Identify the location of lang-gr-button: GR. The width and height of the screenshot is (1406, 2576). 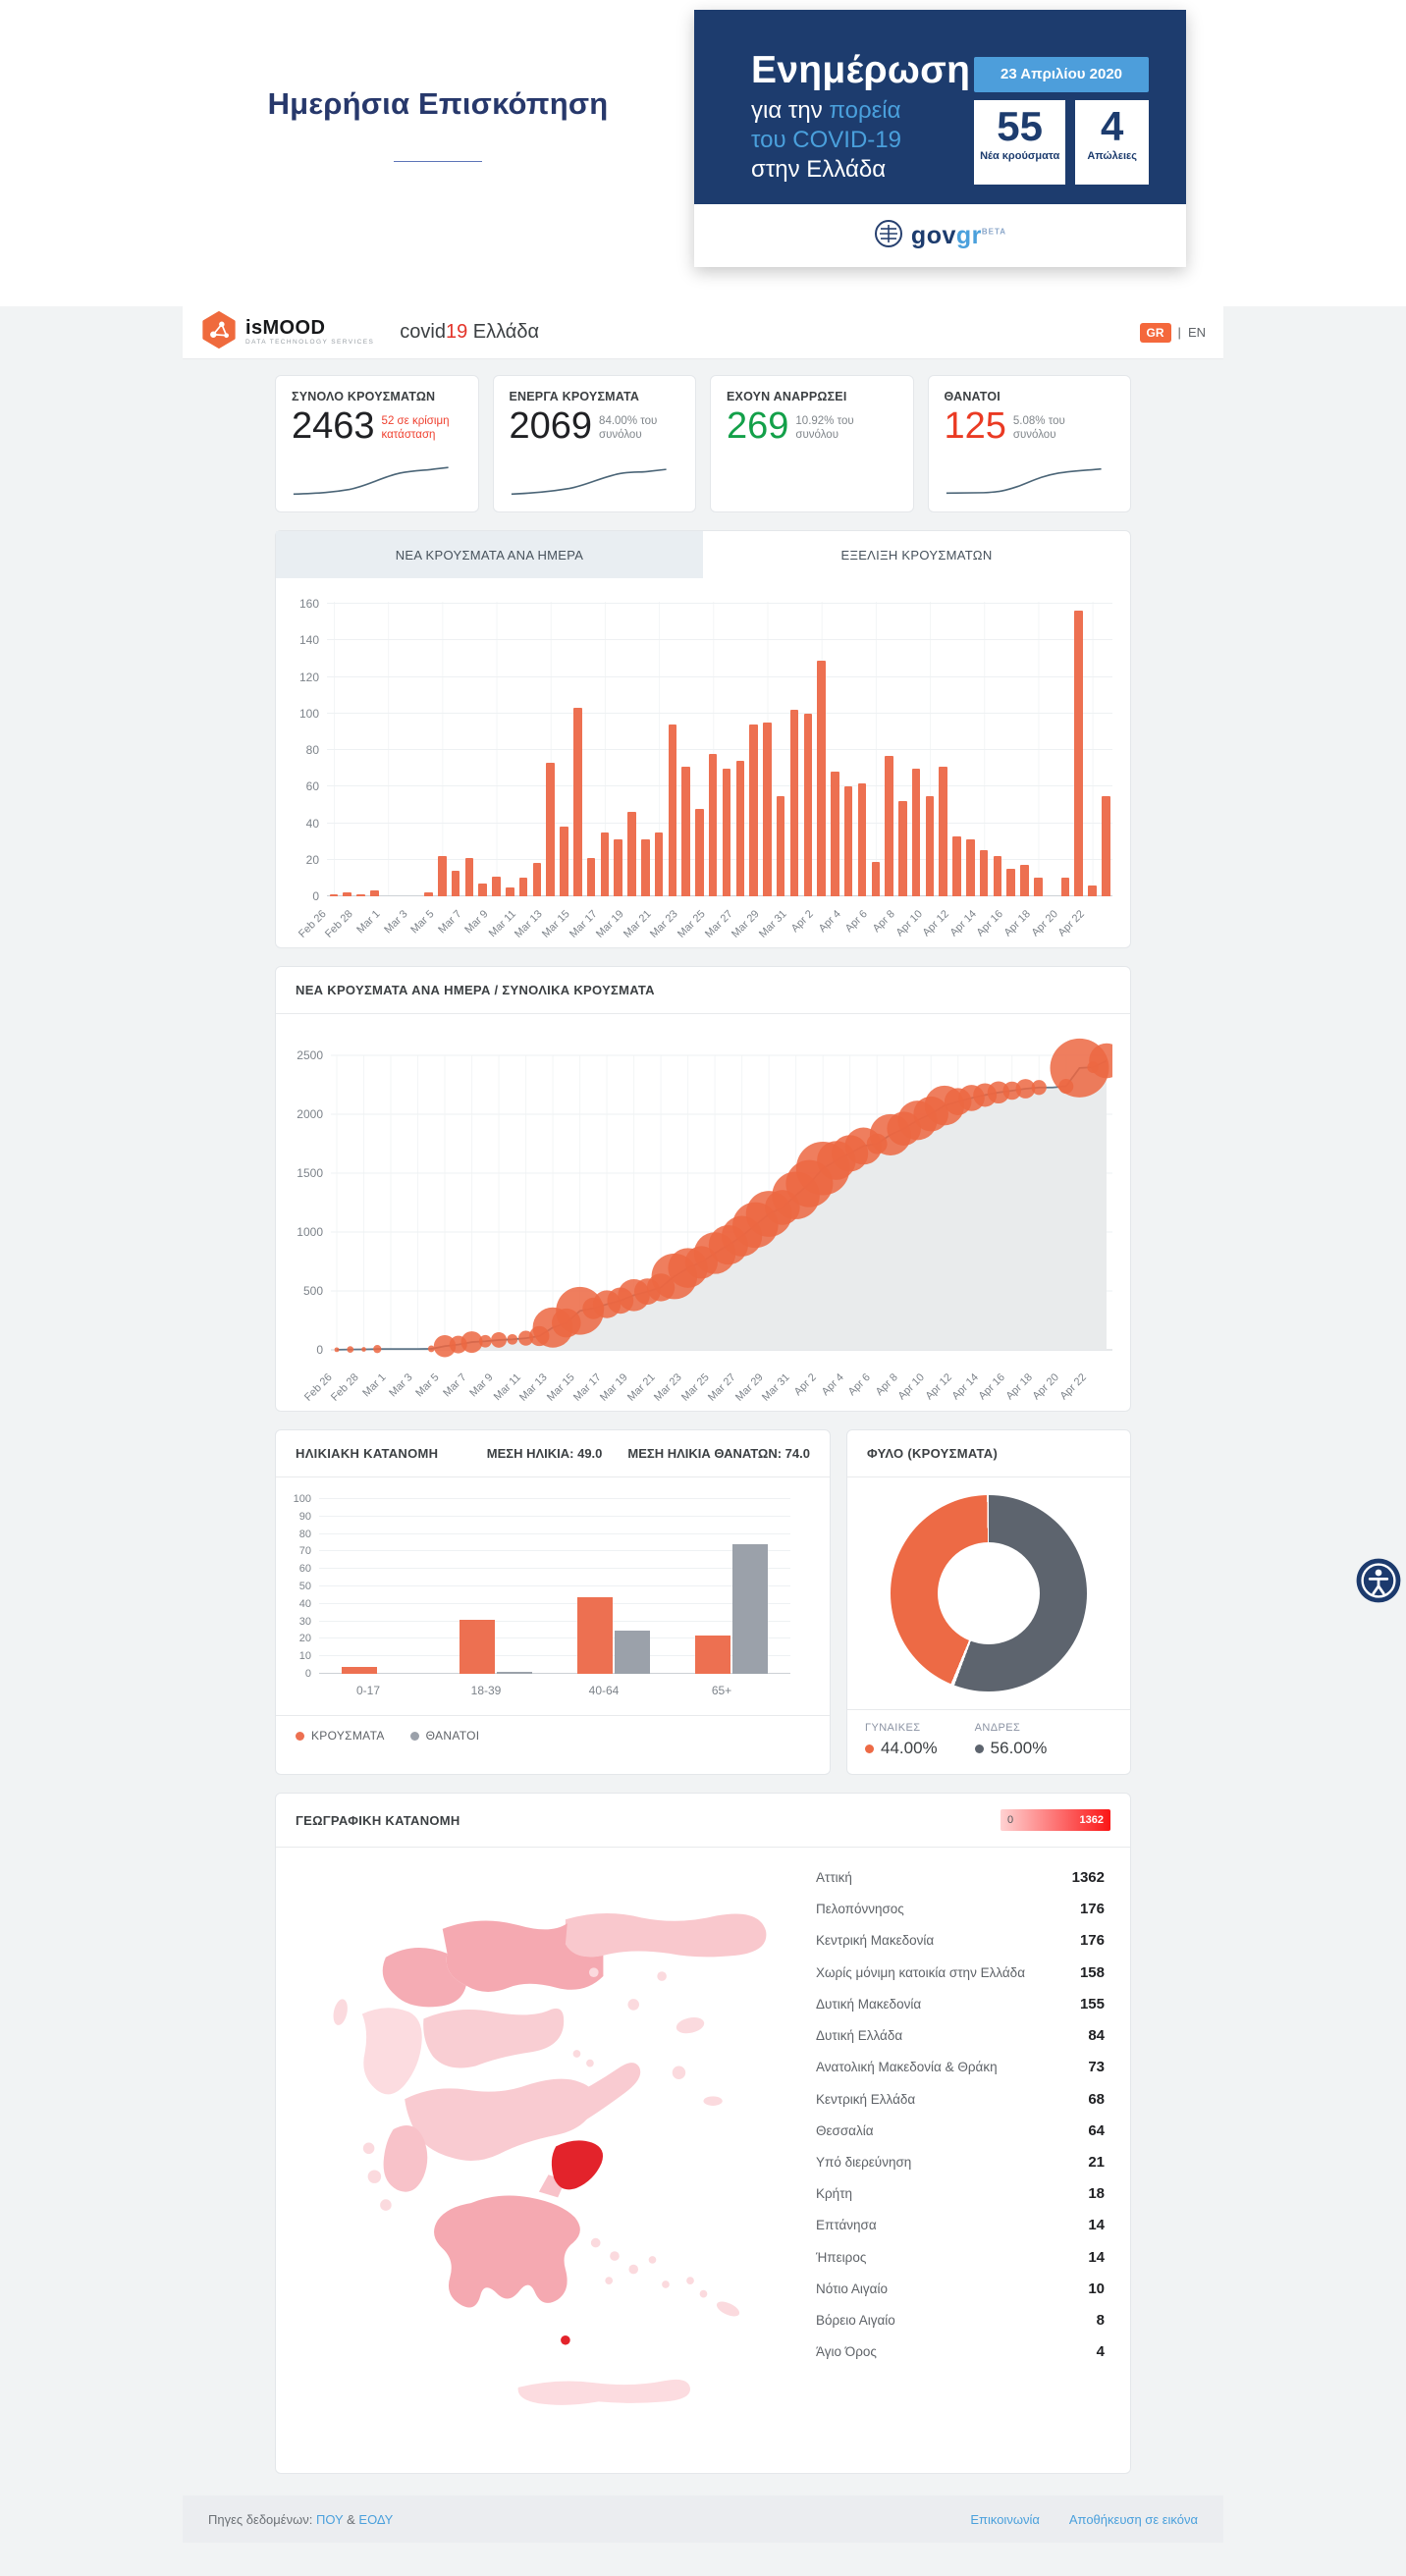
(1155, 332).